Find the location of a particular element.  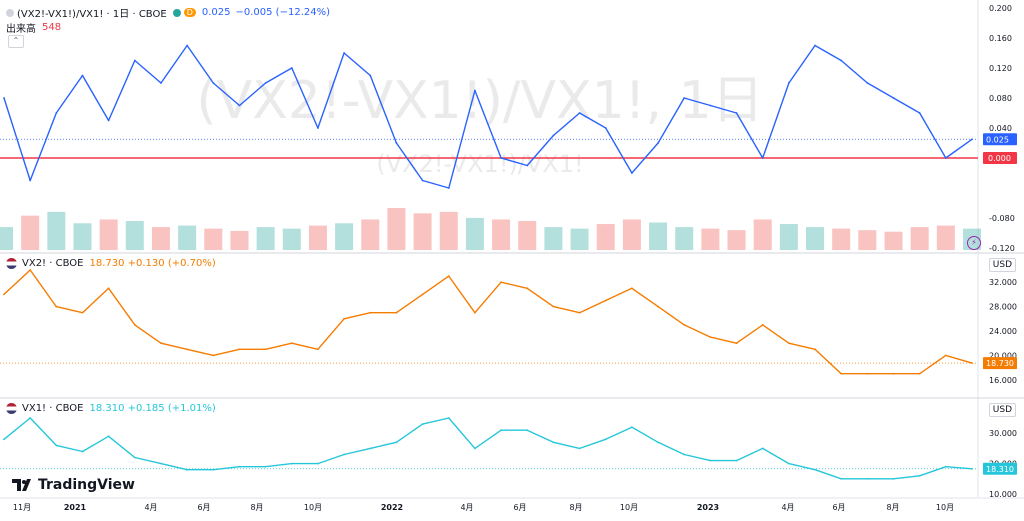

bolt-icon: ⚡ is located at coordinates (974, 243).